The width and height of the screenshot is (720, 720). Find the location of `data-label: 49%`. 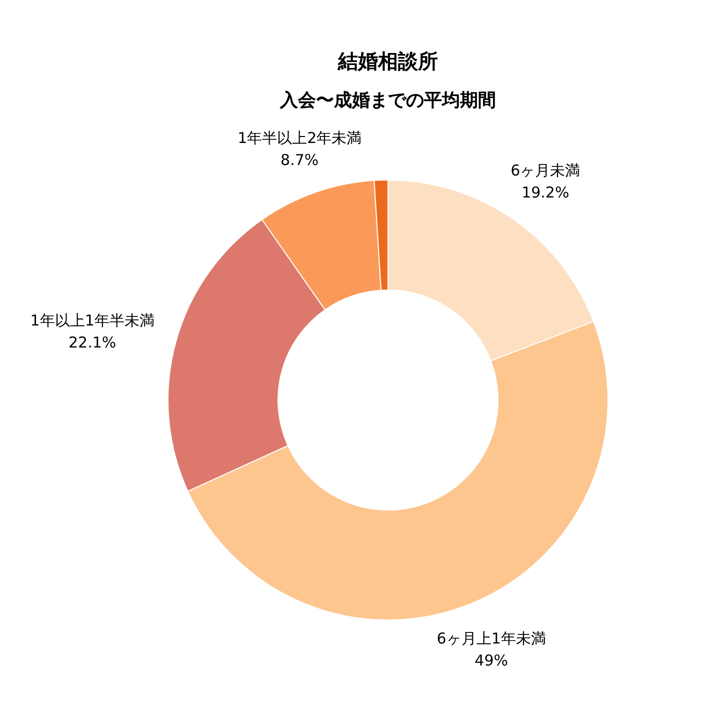

data-label: 49% is located at coordinates (491, 660).